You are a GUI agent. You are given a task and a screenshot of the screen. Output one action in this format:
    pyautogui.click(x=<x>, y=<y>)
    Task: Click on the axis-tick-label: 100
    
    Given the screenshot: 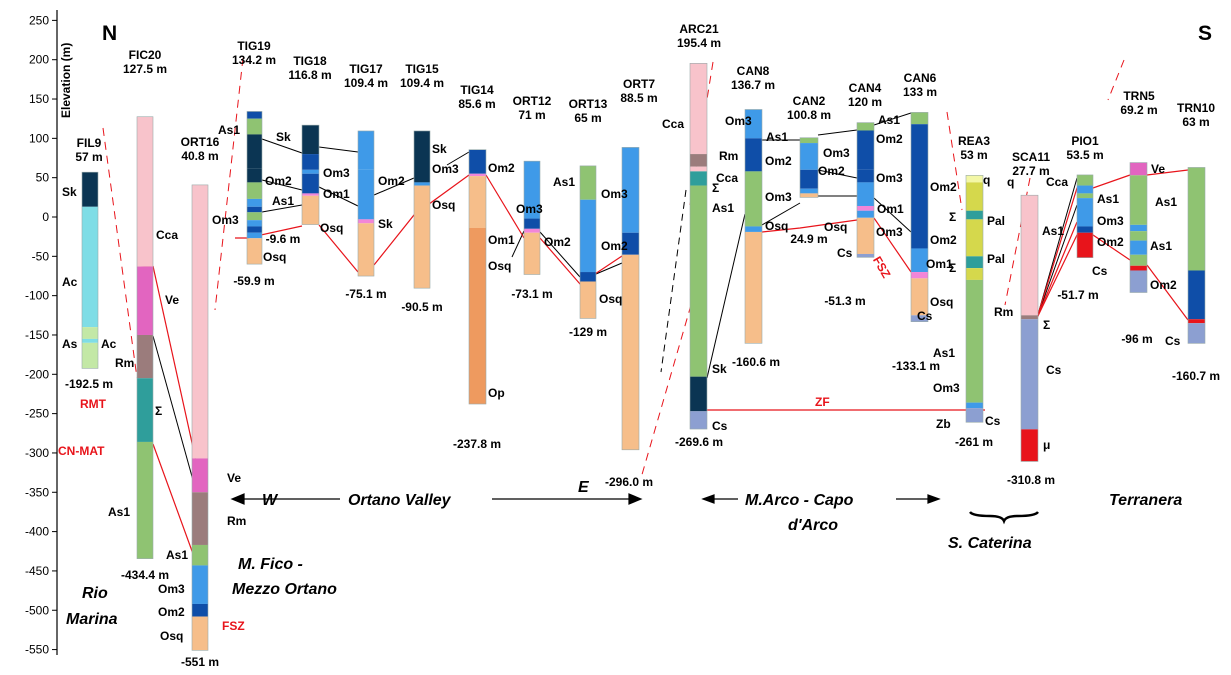 What is the action you would take?
    pyautogui.click(x=39, y=138)
    